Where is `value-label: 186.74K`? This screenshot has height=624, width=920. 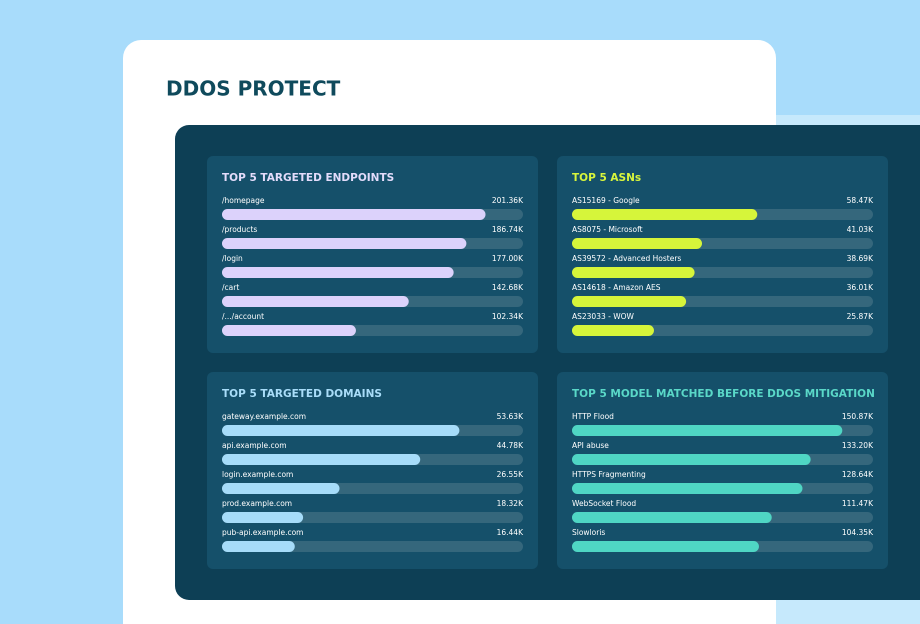
value-label: 186.74K is located at coordinates (508, 229).